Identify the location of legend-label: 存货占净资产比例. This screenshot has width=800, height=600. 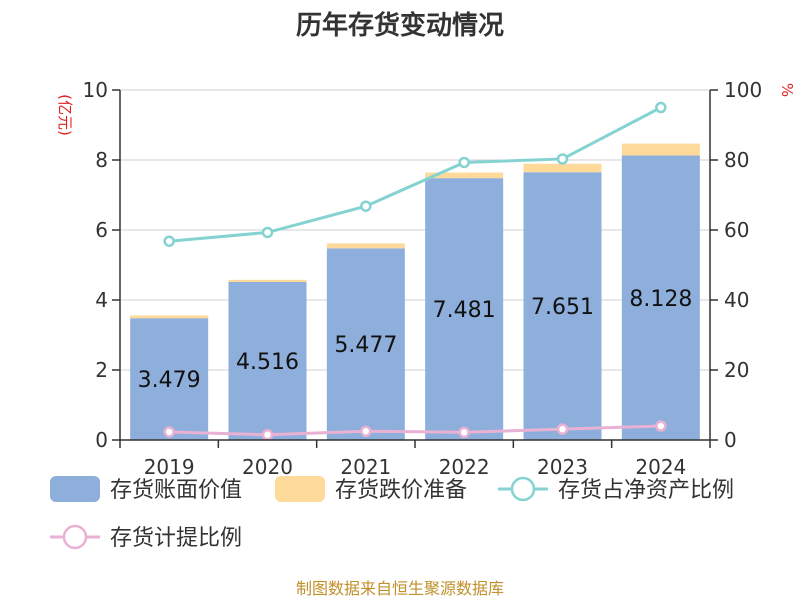
(646, 490).